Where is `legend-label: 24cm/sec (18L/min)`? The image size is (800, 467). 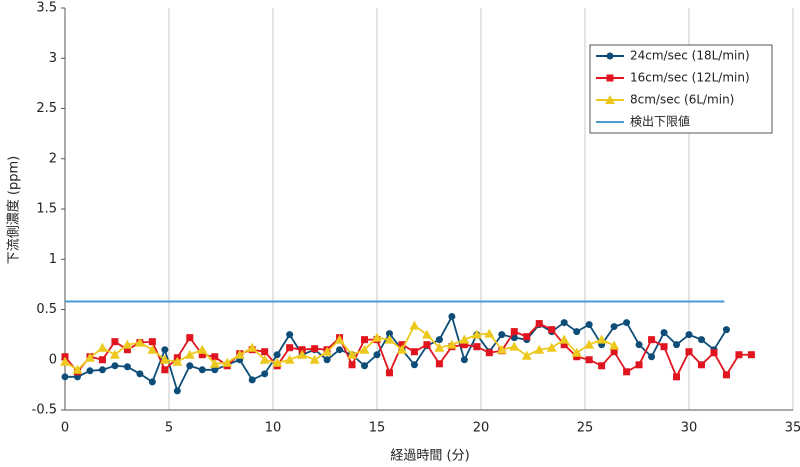
legend-label: 24cm/sec (18L/min) is located at coordinates (690, 56).